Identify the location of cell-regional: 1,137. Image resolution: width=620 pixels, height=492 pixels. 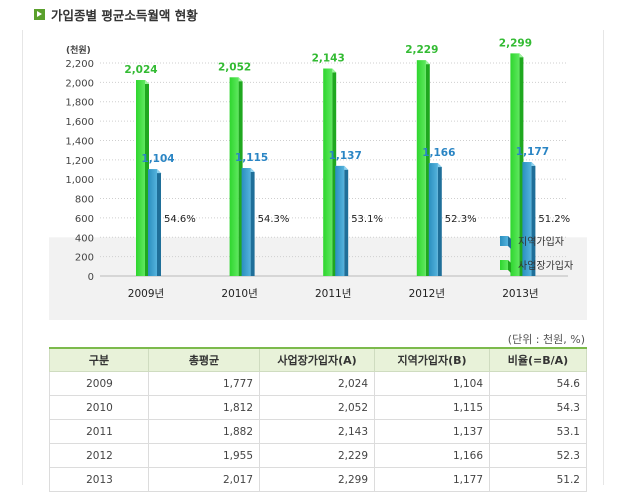
(432, 431).